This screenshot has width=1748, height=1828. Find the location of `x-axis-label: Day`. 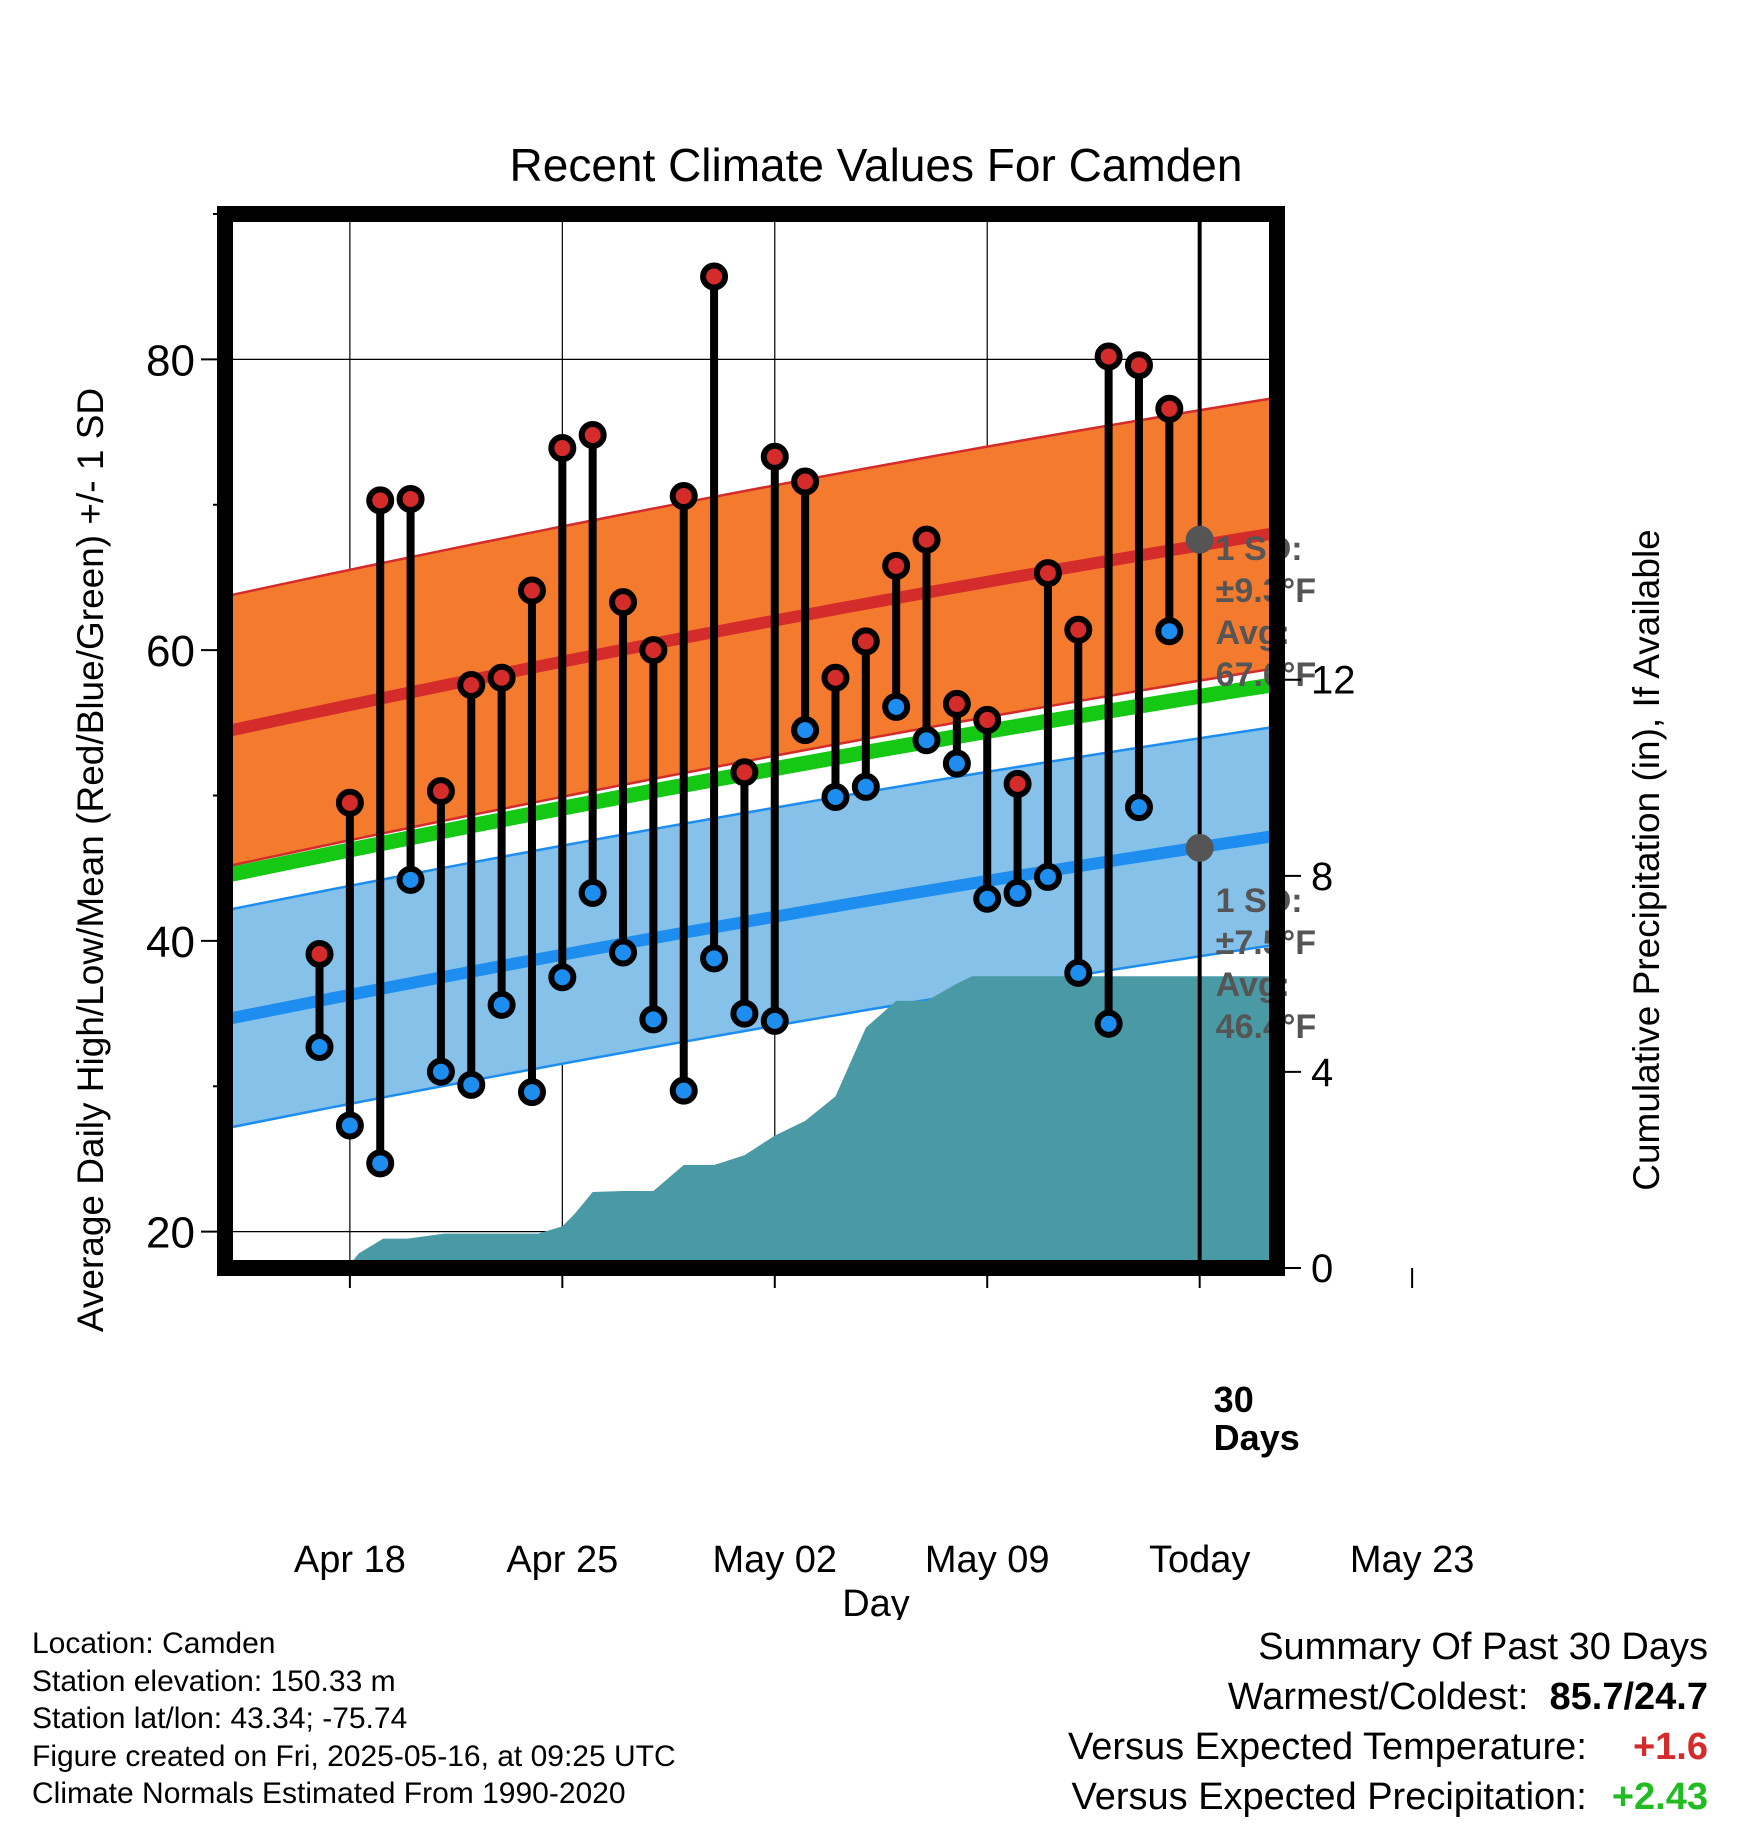

x-axis-label: Day is located at coordinates (876, 1601).